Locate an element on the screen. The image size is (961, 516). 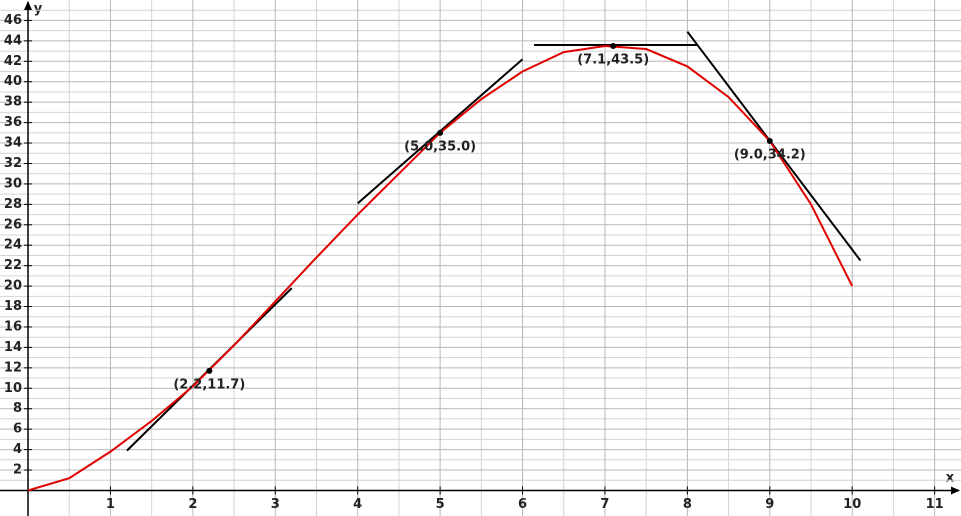
y-tick-label: 8 is located at coordinates (17, 408).